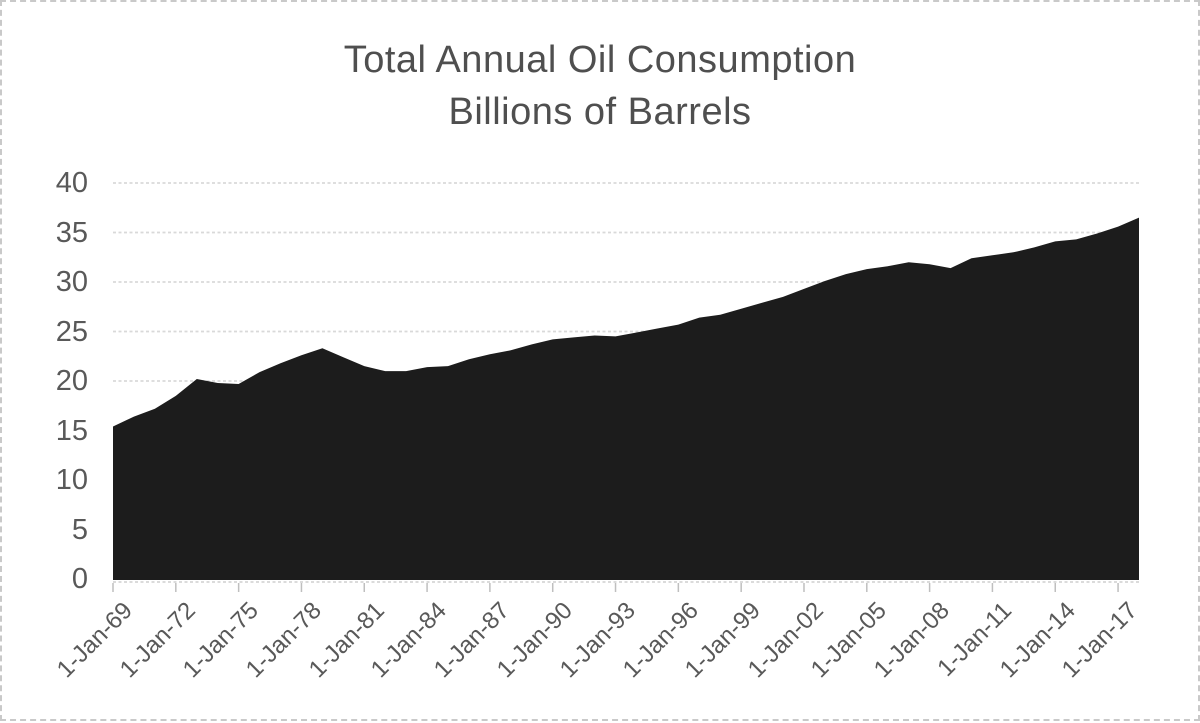  I want to click on y-axis-label: 20, so click(71, 381).